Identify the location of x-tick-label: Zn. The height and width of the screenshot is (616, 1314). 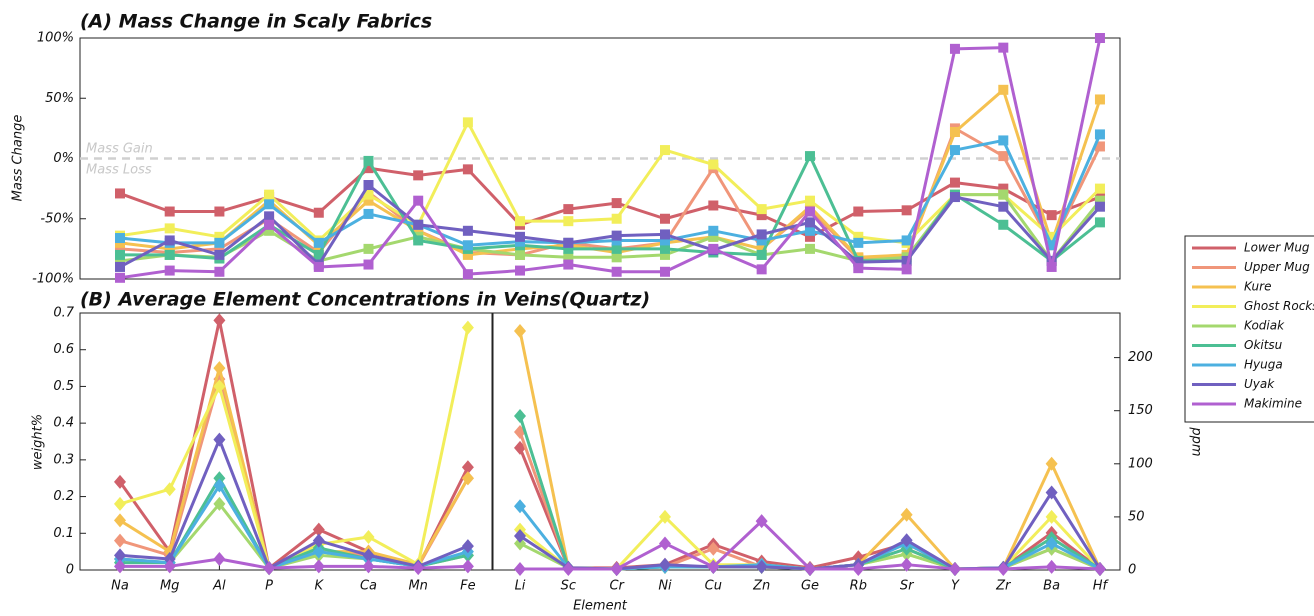
(761, 586).